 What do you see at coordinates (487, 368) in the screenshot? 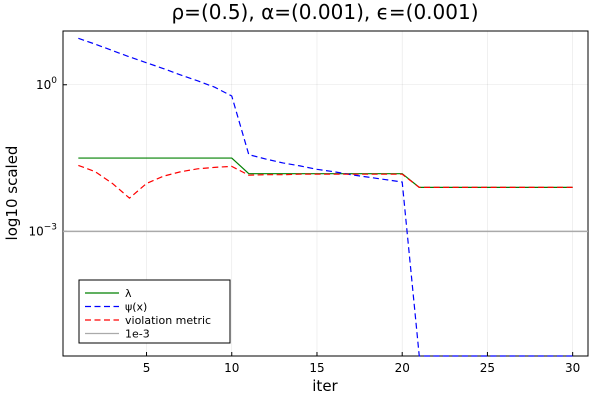
I see `x-tick-label: 25` at bounding box center [487, 368].